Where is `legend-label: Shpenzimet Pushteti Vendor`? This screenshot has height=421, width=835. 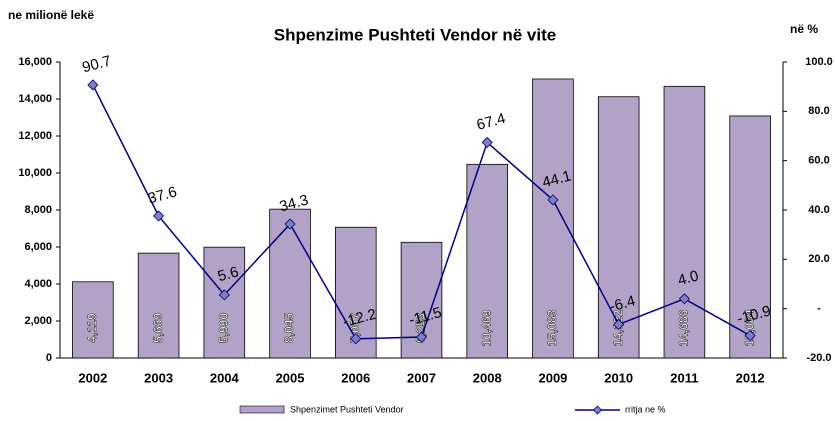 legend-label: Shpenzimet Pushteti Vendor is located at coordinates (347, 409).